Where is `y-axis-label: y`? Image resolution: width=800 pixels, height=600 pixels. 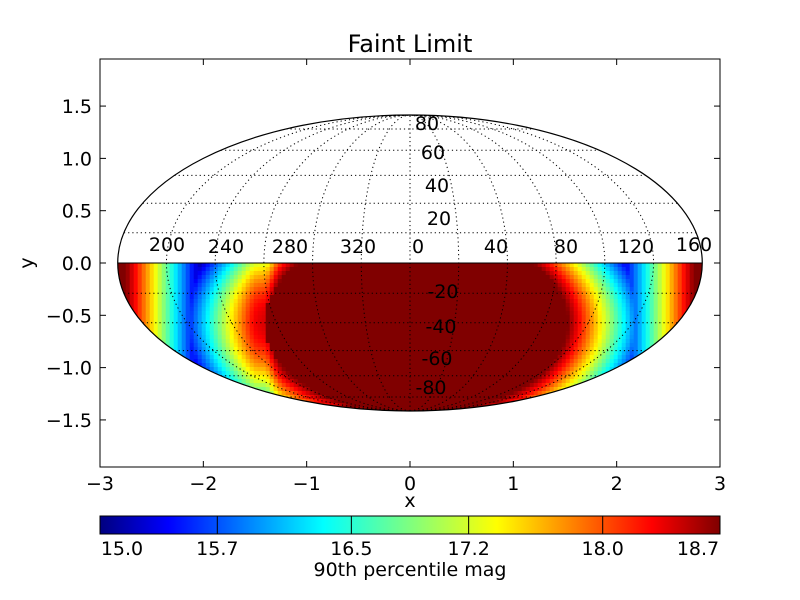 y-axis-label: y is located at coordinates (27, 262).